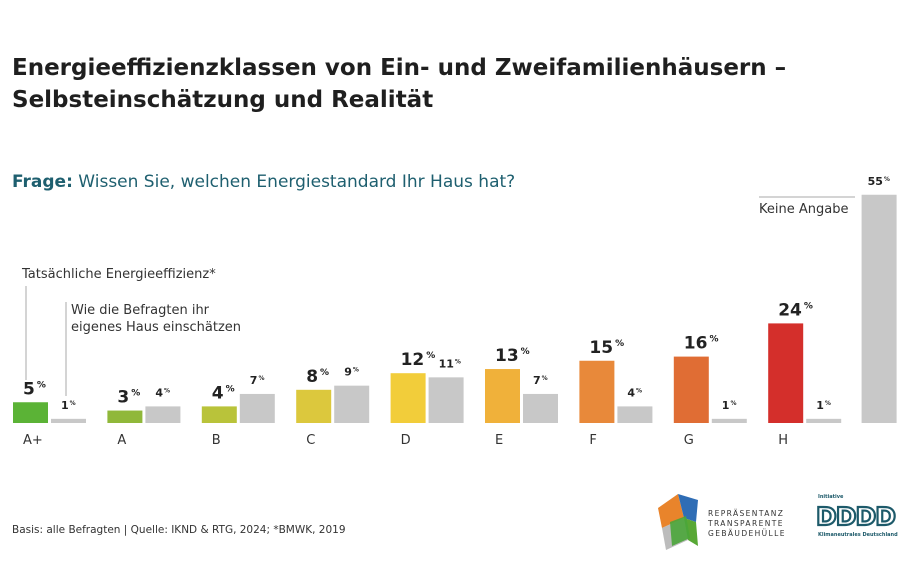 This screenshot has width=910, height=577. I want to click on question-label: Frage:, so click(42, 182).